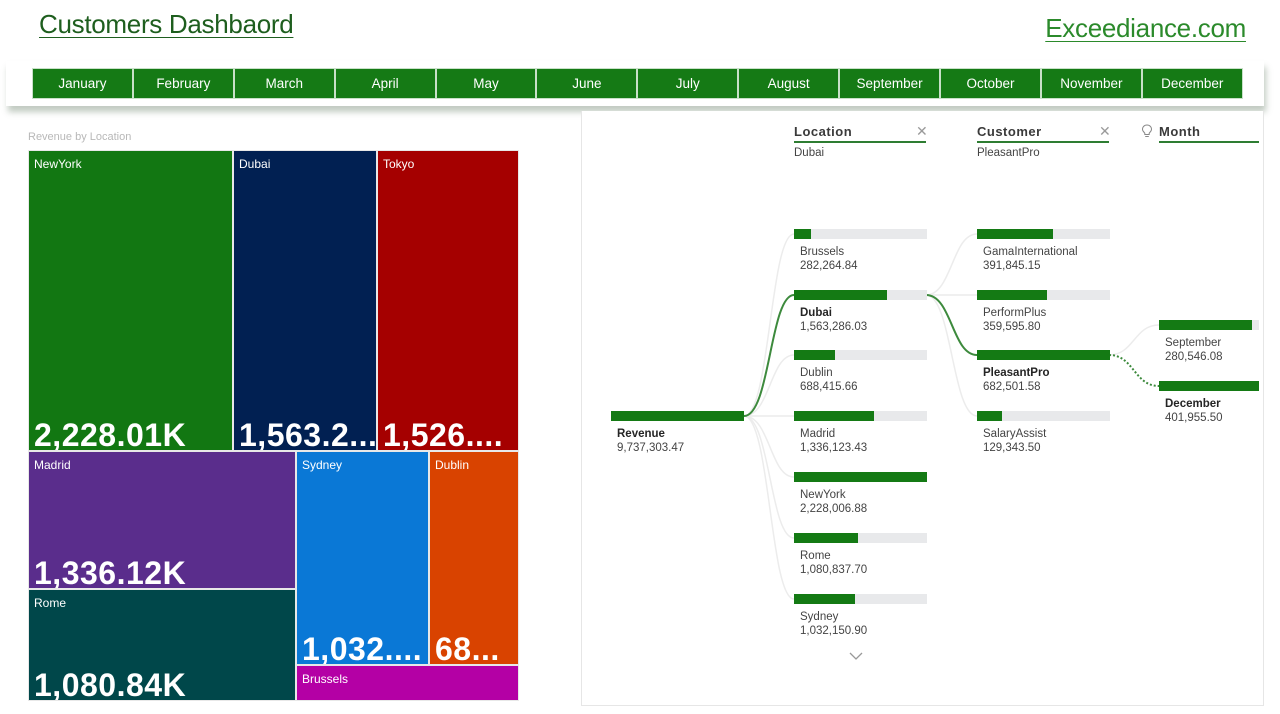 The width and height of the screenshot is (1280, 714). Describe the element at coordinates (1145, 28) in the screenshot. I see `brand-link: Exceediance.com` at that location.